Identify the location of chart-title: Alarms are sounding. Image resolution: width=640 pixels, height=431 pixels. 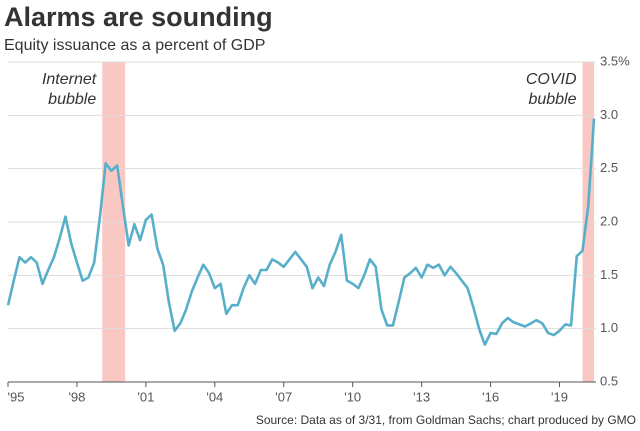
(138, 17).